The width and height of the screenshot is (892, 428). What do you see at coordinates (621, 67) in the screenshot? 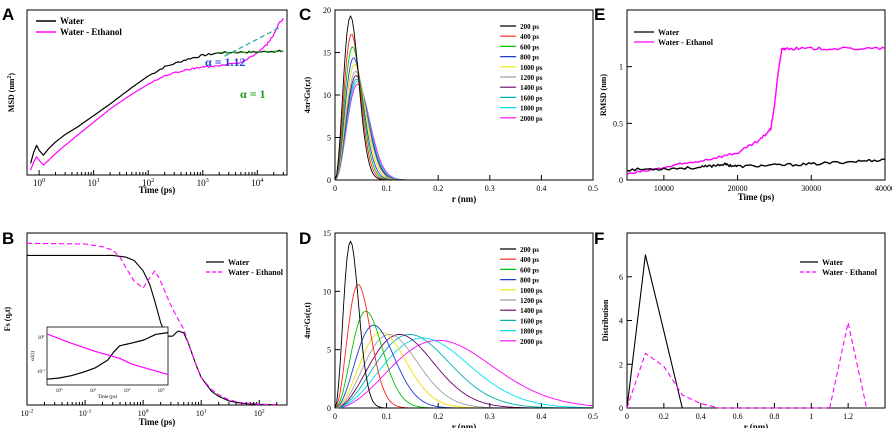
I see `panel-e-ytick-label: 1` at bounding box center [621, 67].